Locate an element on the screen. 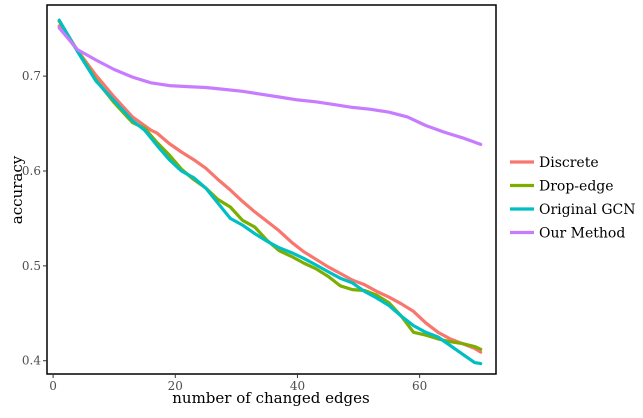 This screenshot has height=418, width=643. x-axis-title: number of changed edges is located at coordinates (270, 398).